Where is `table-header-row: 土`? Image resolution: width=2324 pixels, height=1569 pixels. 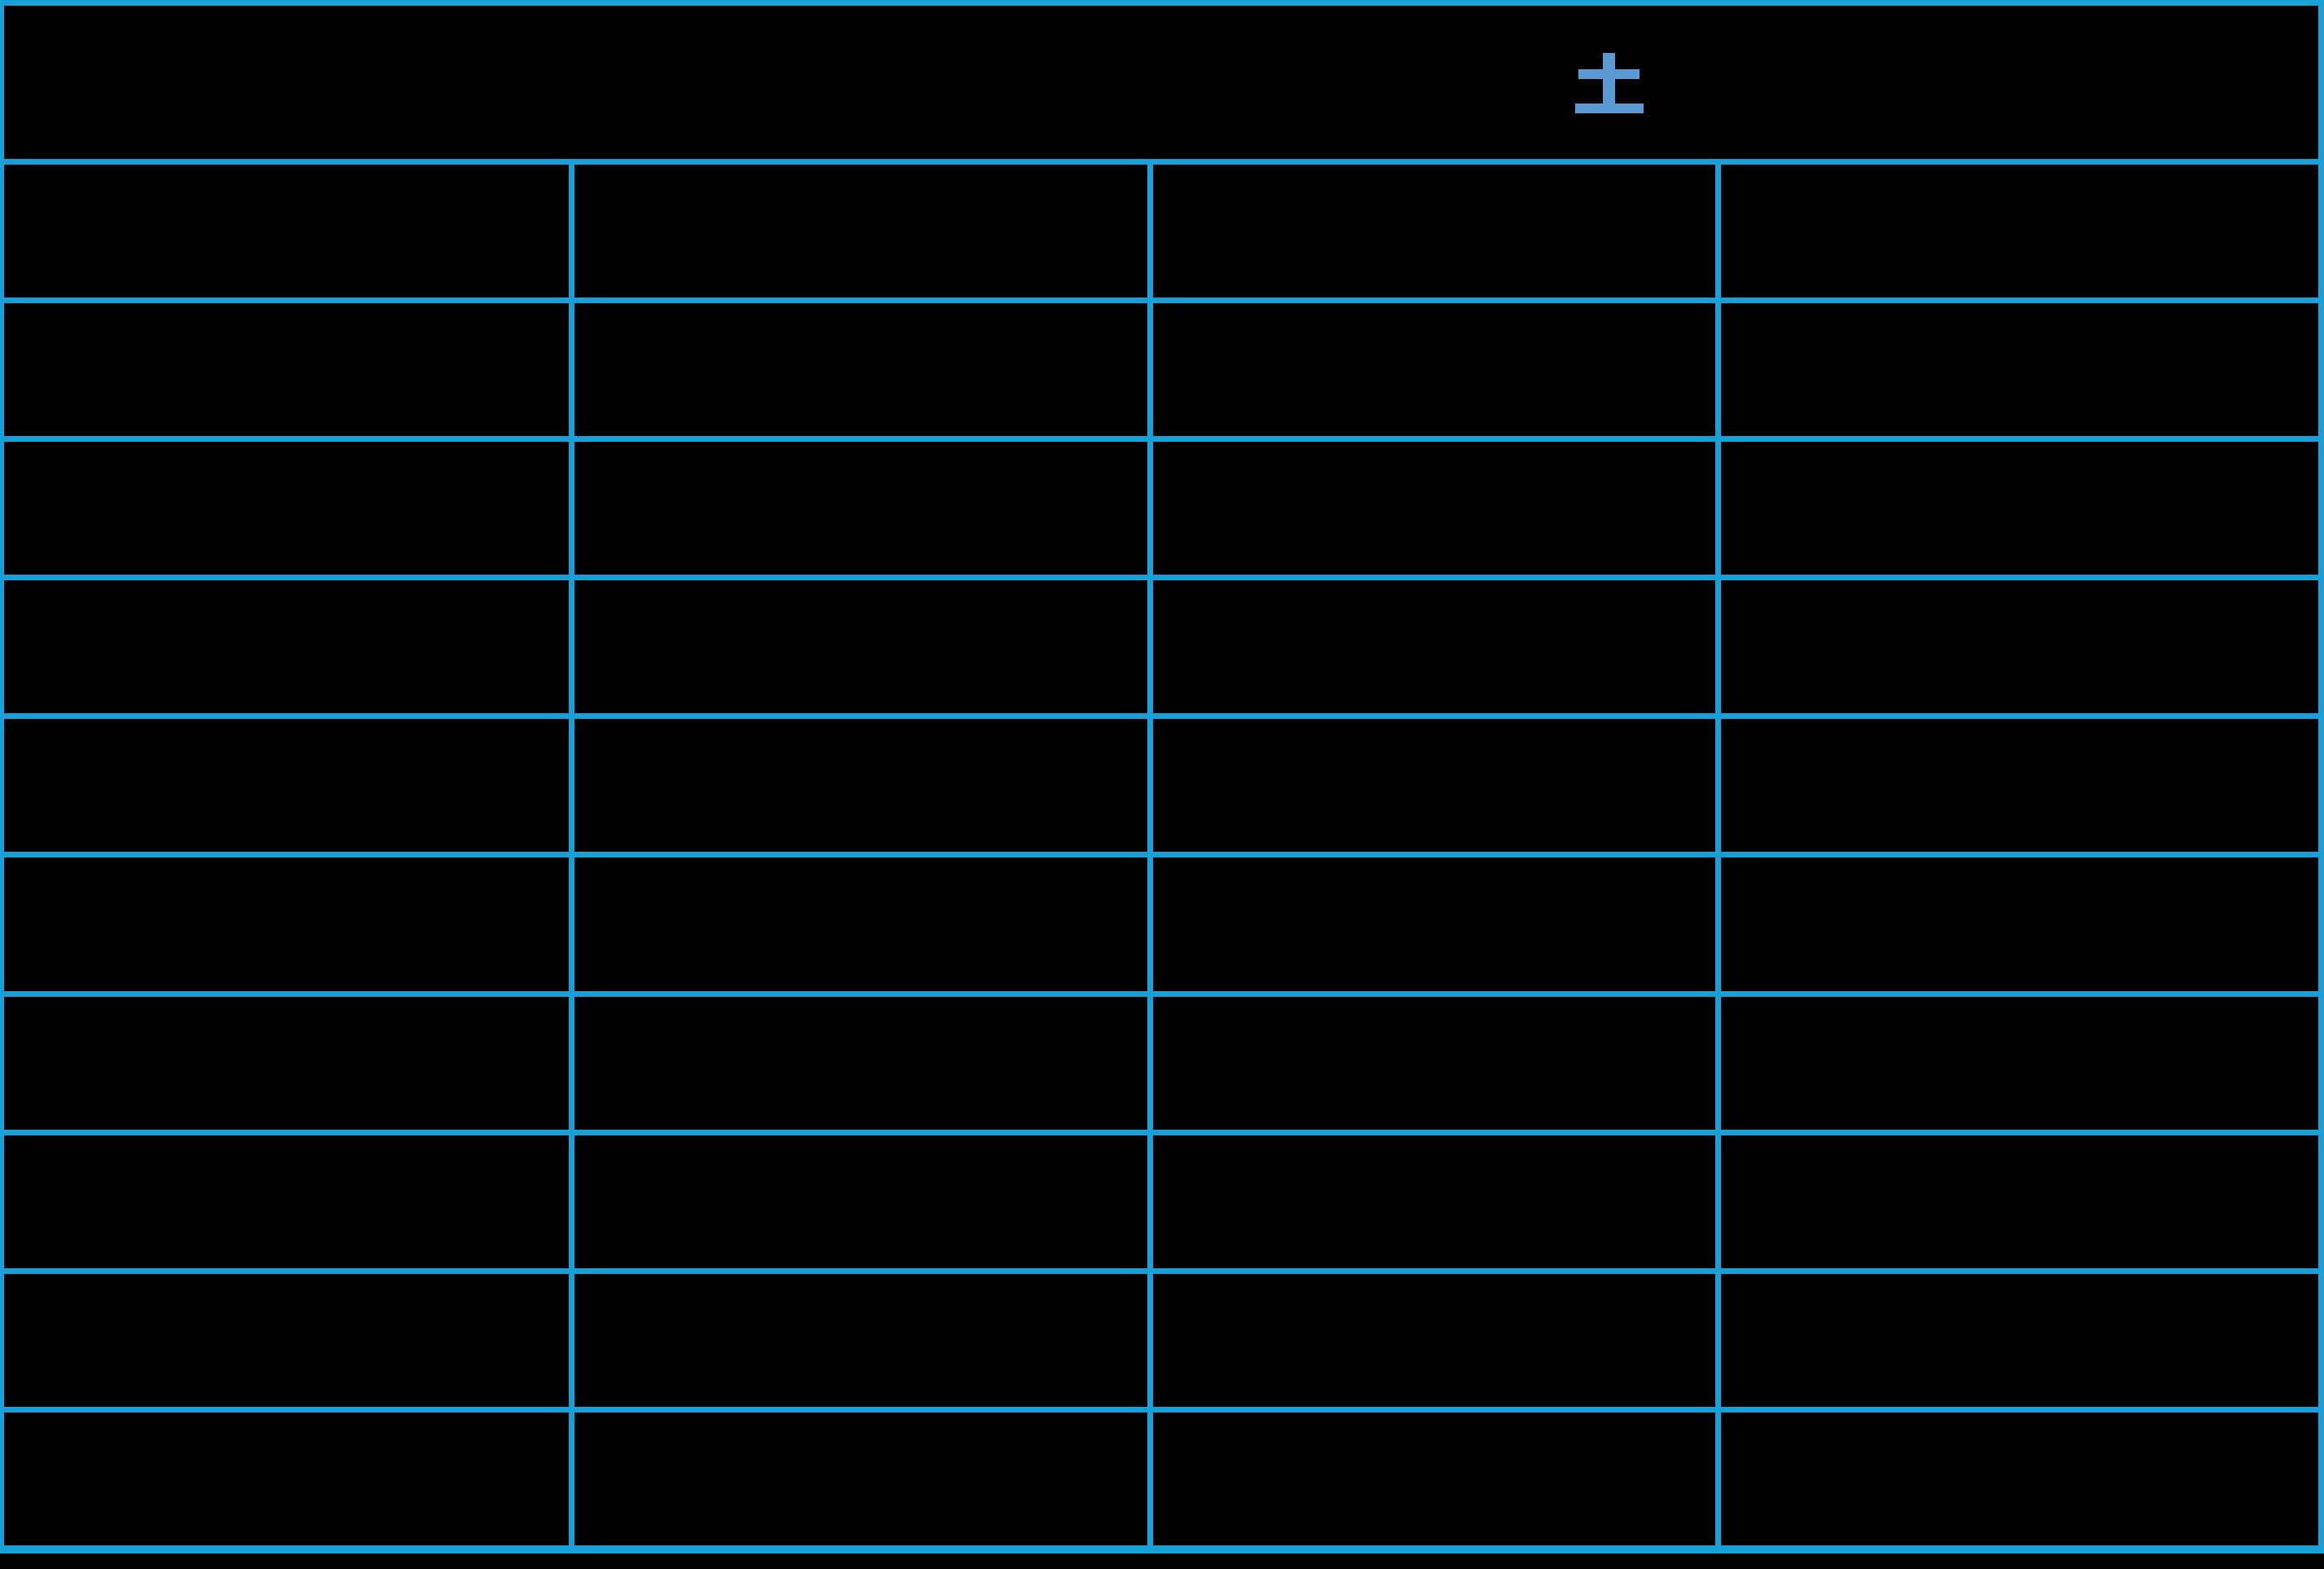 table-header-row: 土 is located at coordinates (1161, 85).